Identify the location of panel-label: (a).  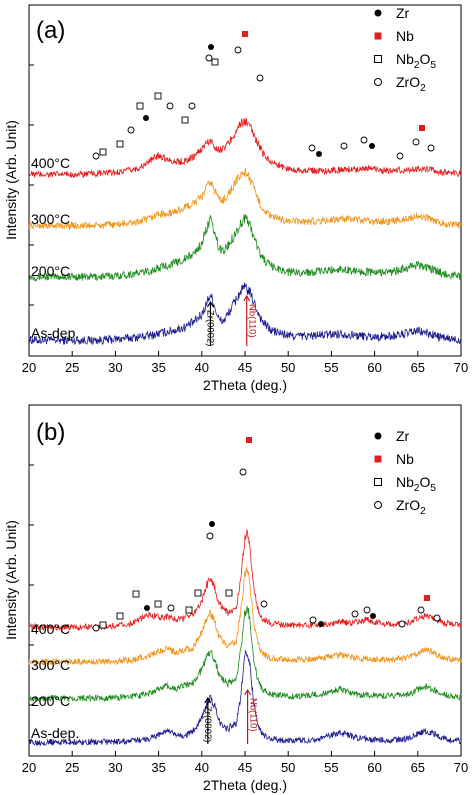
(50, 30).